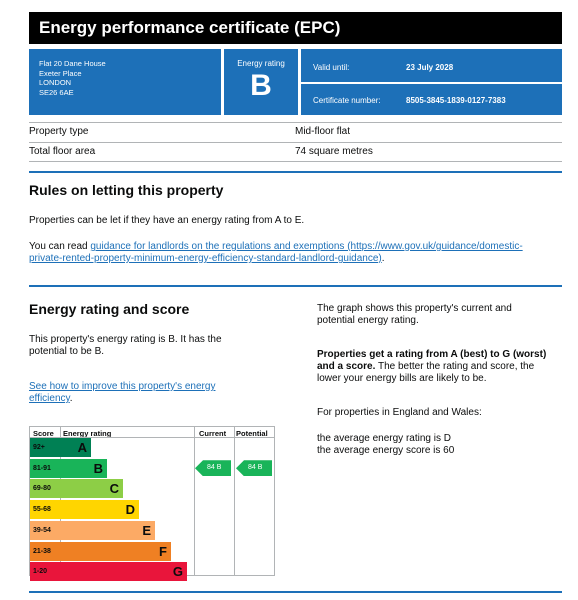 This screenshot has height=600, width=578. Describe the element at coordinates (60, 246) in the screenshot. I see `guidance-prefix: You can read` at that location.